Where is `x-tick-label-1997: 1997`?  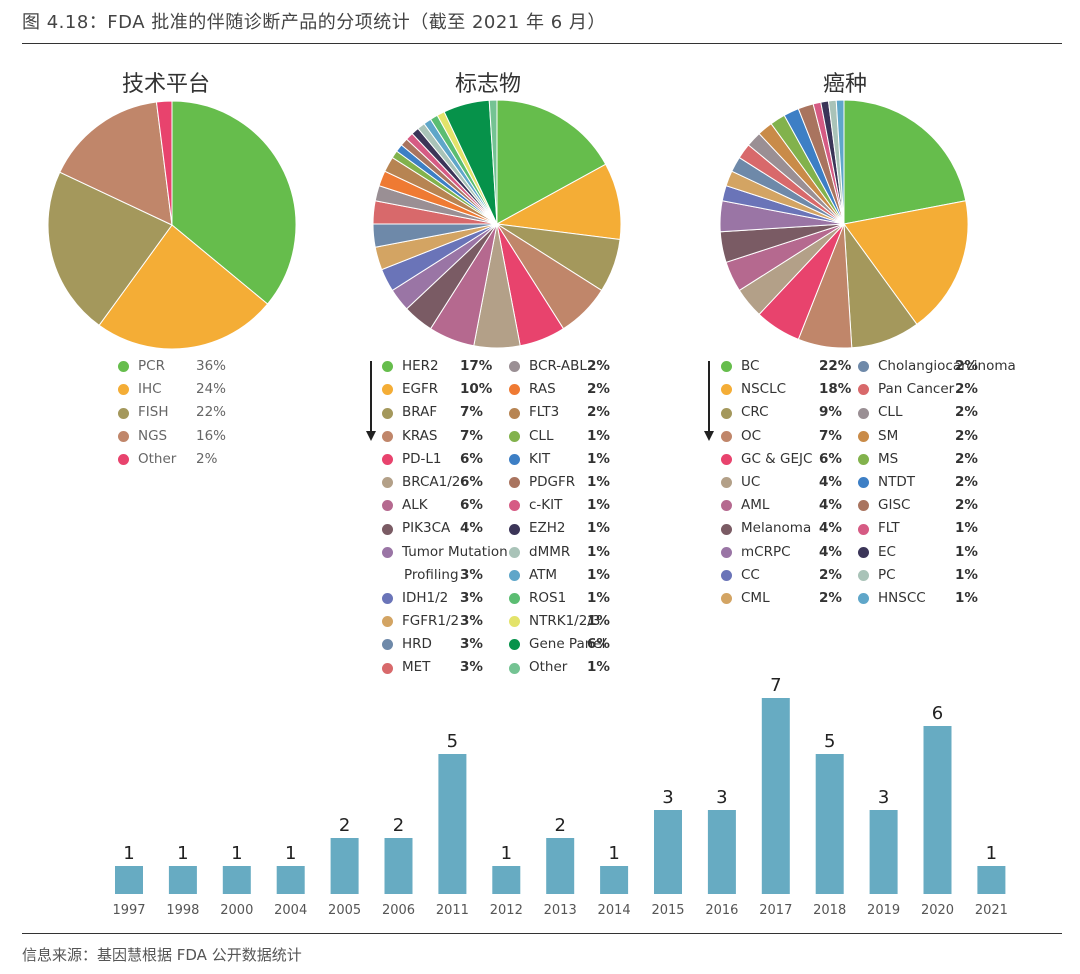 x-tick-label-1997: 1997 is located at coordinates (128, 910).